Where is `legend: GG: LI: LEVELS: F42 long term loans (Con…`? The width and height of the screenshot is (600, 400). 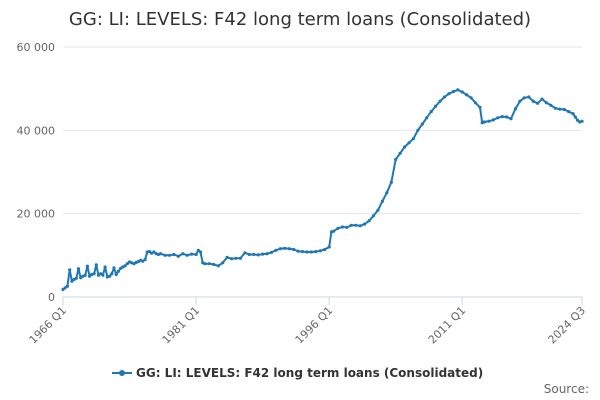
legend: GG: LI: LEVELS: F42 long term loans (Con… is located at coordinates (297, 373).